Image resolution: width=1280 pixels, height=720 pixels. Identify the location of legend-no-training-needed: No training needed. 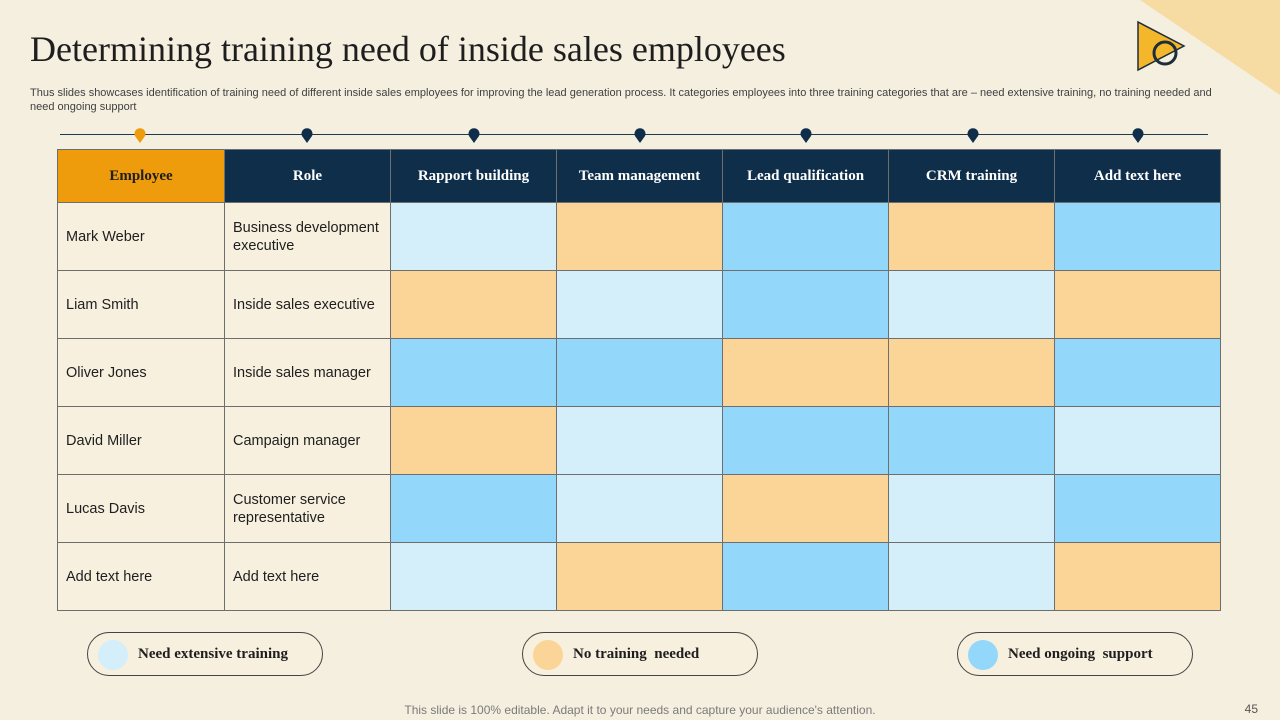
(640, 654).